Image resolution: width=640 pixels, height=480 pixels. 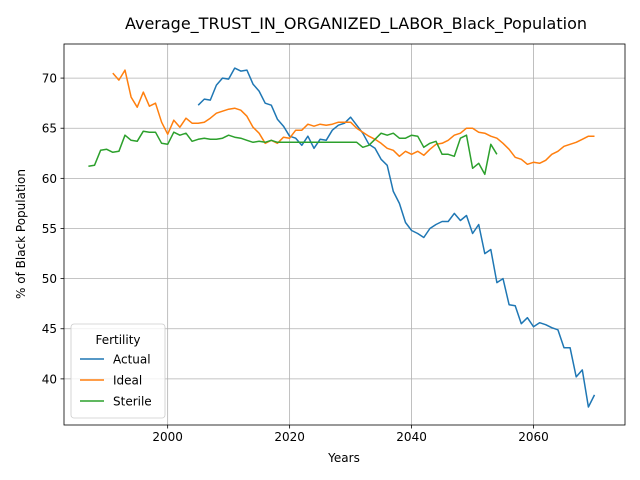 I want to click on x-axis-label: Years, so click(x=343, y=458).